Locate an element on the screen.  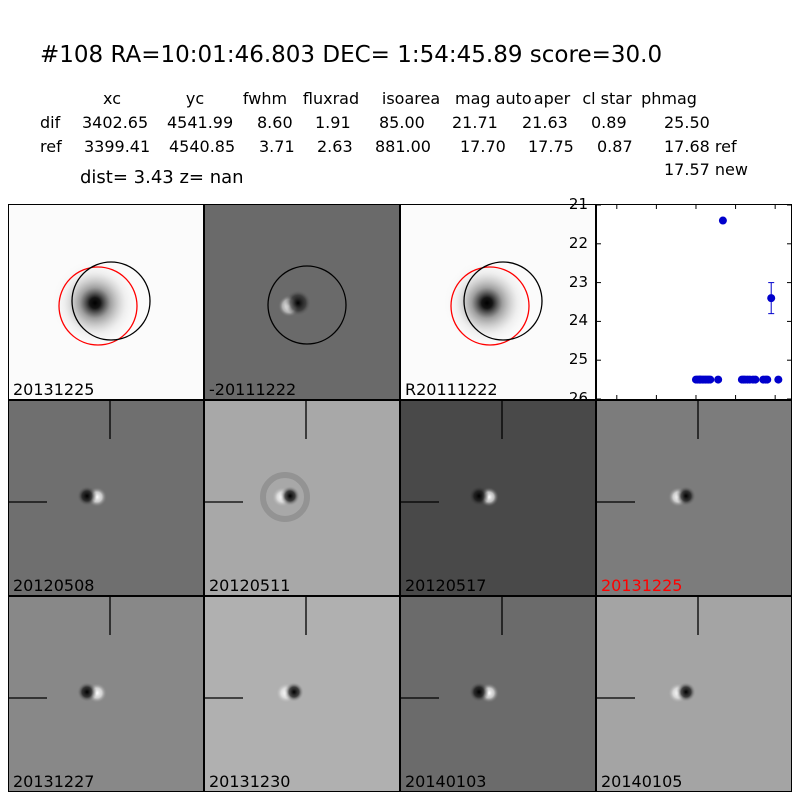
subtraction-panel: 20120508 is located at coordinates (106, 498).